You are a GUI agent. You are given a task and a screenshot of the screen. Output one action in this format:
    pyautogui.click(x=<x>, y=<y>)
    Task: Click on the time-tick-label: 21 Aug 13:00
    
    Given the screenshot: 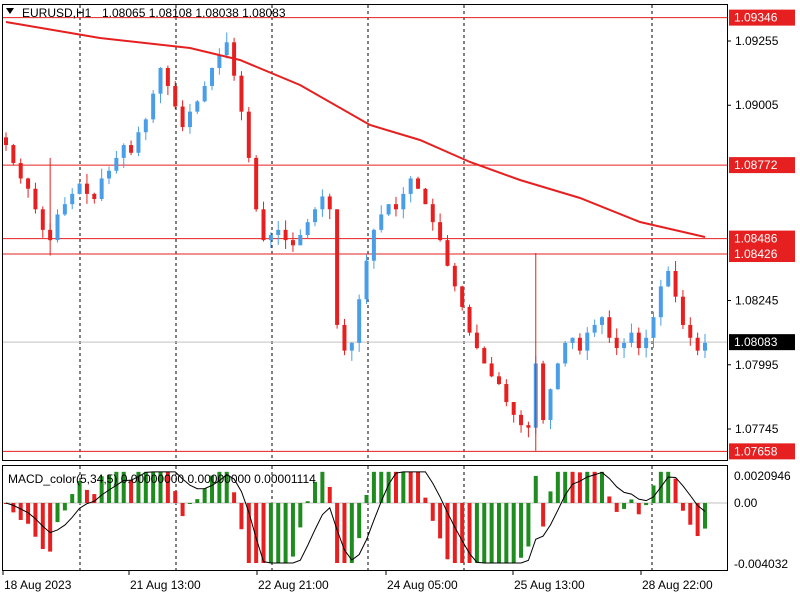 What is the action you would take?
    pyautogui.click(x=165, y=585)
    